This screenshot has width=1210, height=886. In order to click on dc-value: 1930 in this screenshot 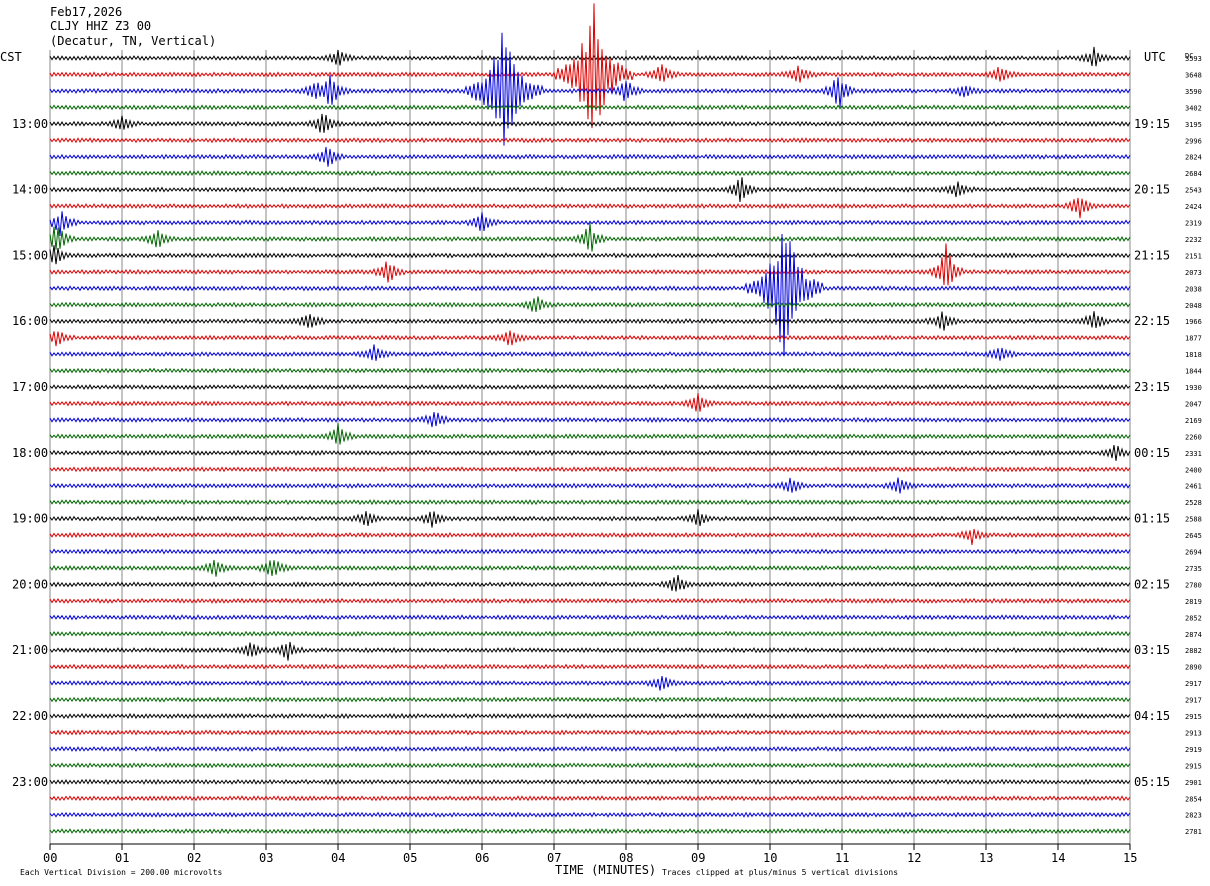, I will do `click(1193, 388)`.